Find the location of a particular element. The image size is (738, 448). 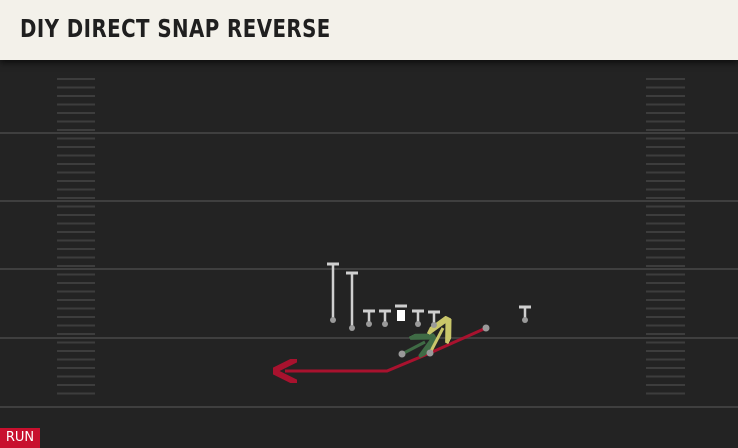

players is located at coordinates (429, 310).